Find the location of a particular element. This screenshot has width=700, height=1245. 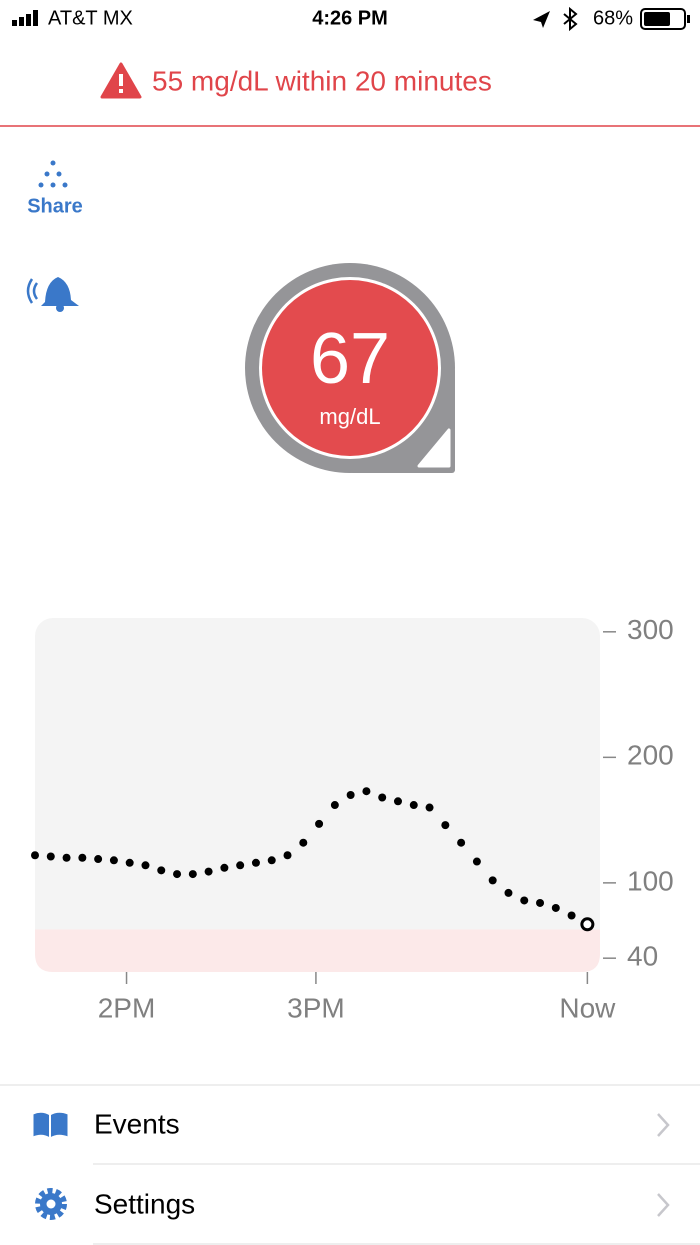

alarm-icon is located at coordinates (52, 294).